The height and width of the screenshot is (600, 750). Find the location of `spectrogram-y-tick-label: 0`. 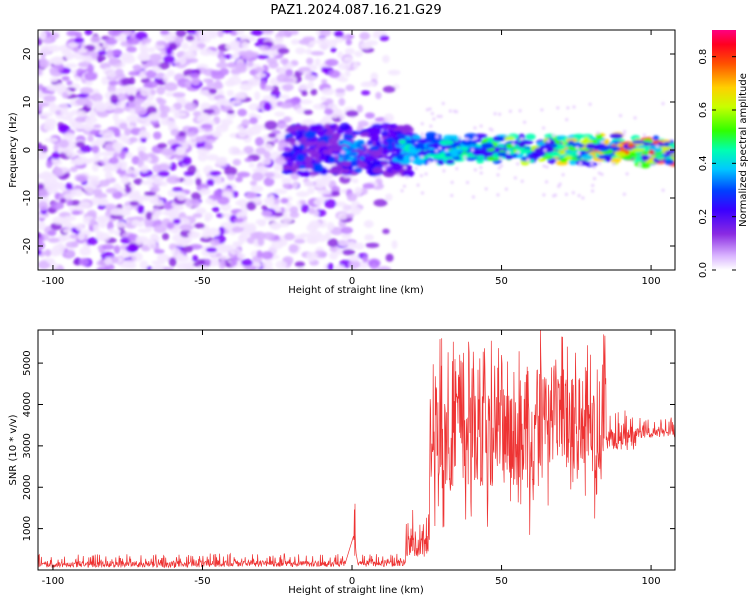

spectrogram-y-tick-label: 0 is located at coordinates (27, 150).